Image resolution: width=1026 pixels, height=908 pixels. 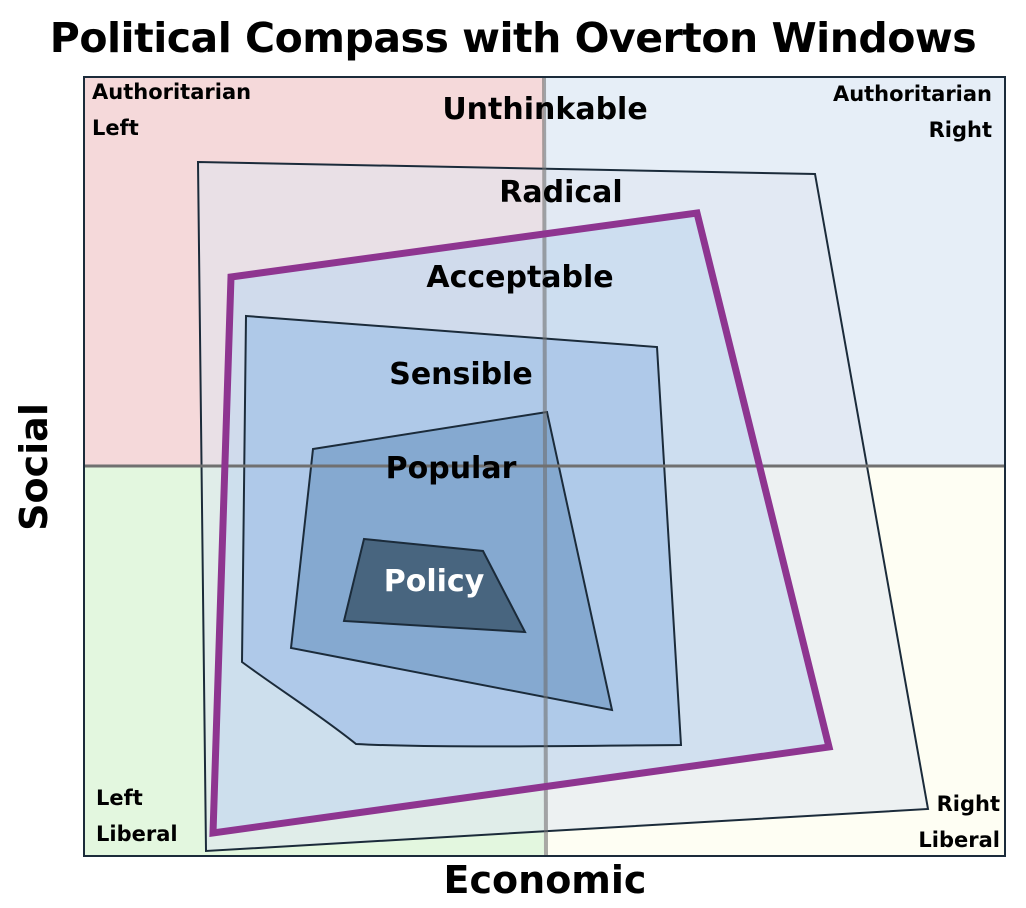 I want to click on label-unthinkable: Unthinkable, so click(x=545, y=109).